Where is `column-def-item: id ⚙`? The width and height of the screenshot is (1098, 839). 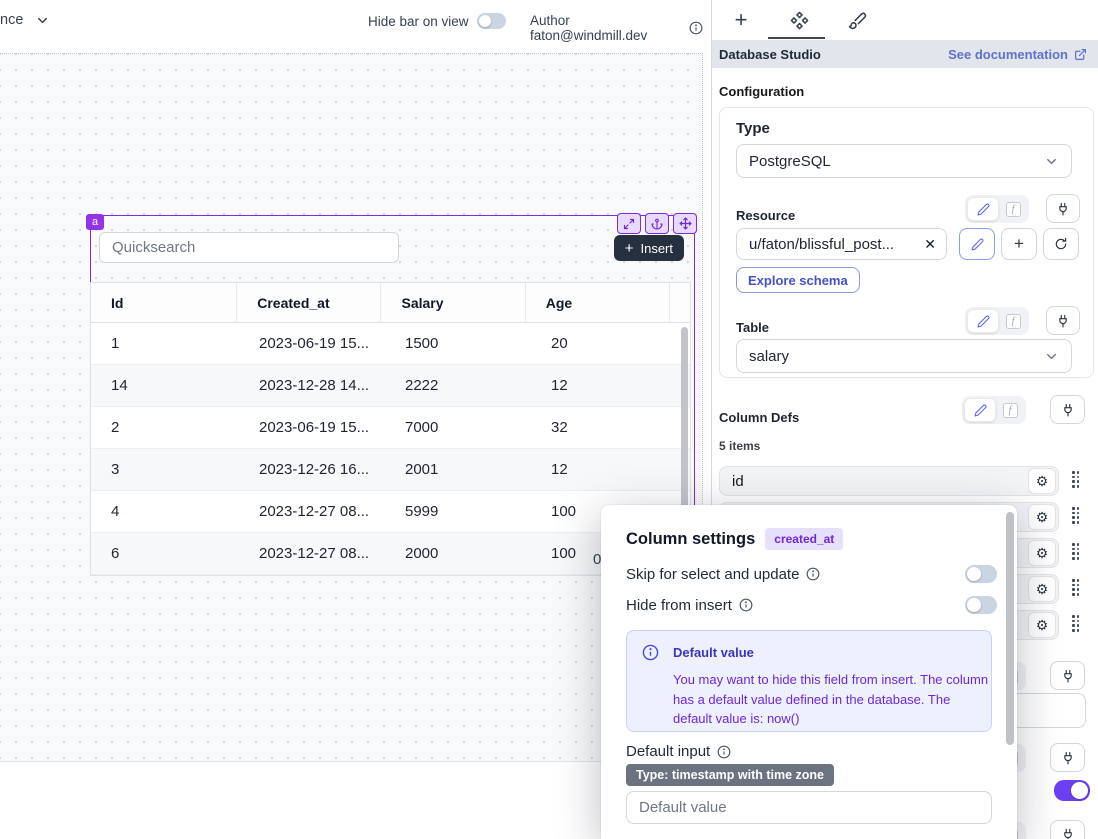
column-def-item: id ⚙ is located at coordinates (889, 481).